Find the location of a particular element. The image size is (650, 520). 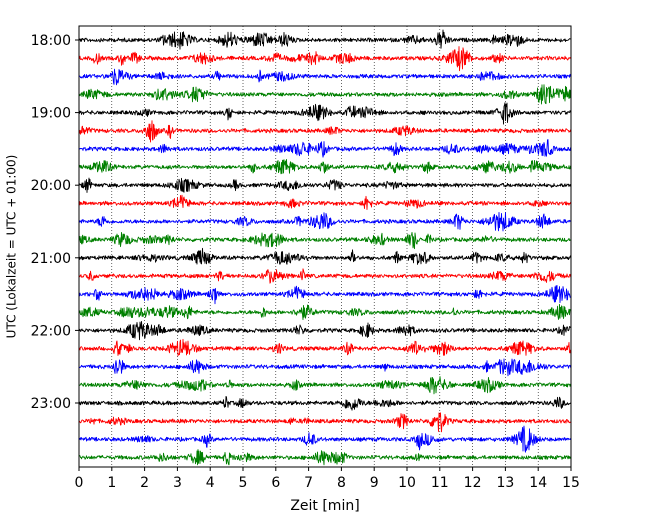

x-tick-label-8: 8 is located at coordinates (341, 483).